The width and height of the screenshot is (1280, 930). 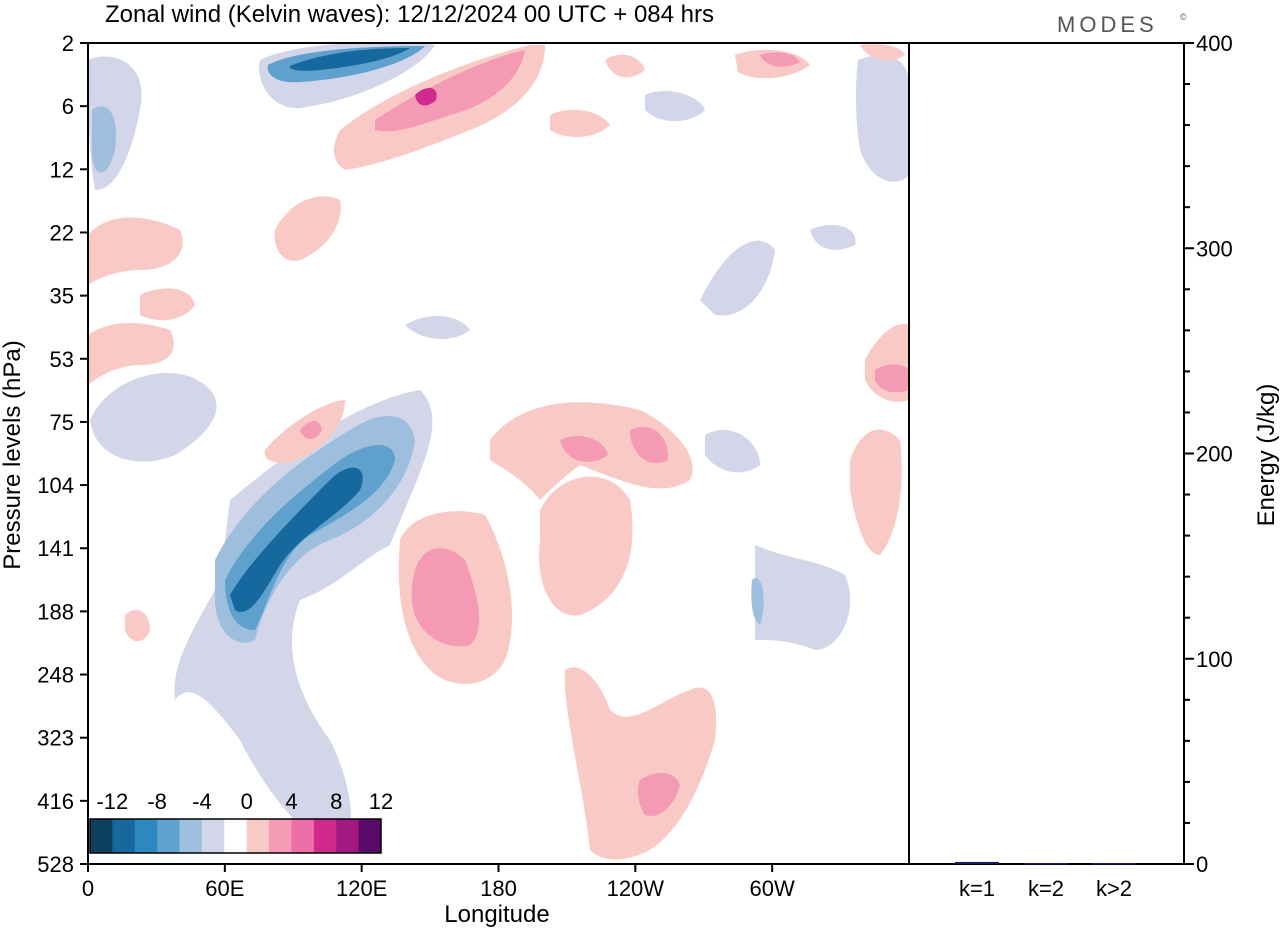 What do you see at coordinates (977, 888) in the screenshot?
I see `energy-category-label: k=1` at bounding box center [977, 888].